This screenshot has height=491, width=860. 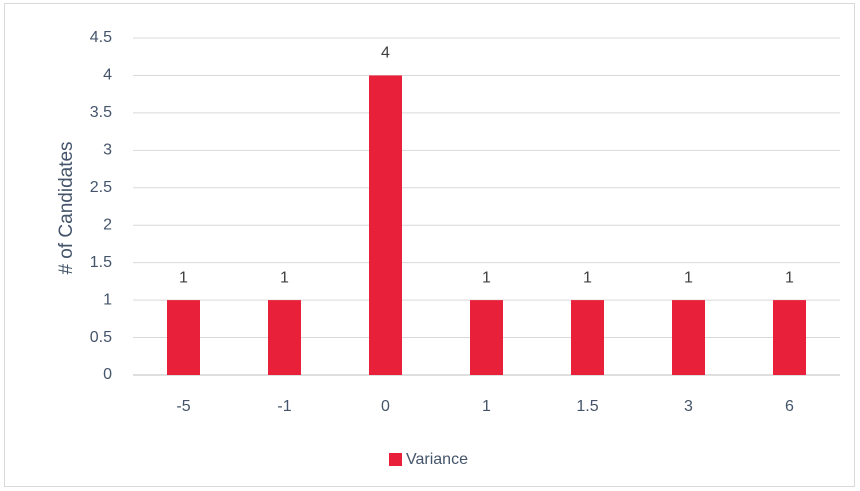 What do you see at coordinates (385, 53) in the screenshot?
I see `data-label: 4` at bounding box center [385, 53].